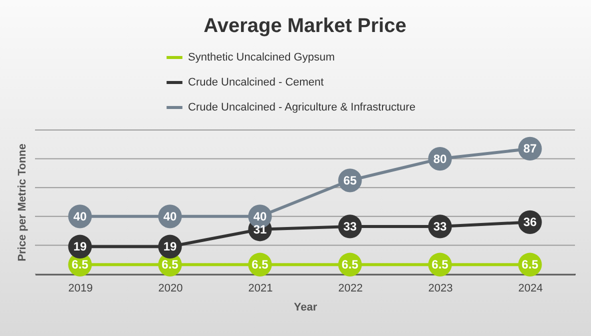 The height and width of the screenshot is (336, 591). I want to click on x-tick-label: 2024, so click(530, 288).